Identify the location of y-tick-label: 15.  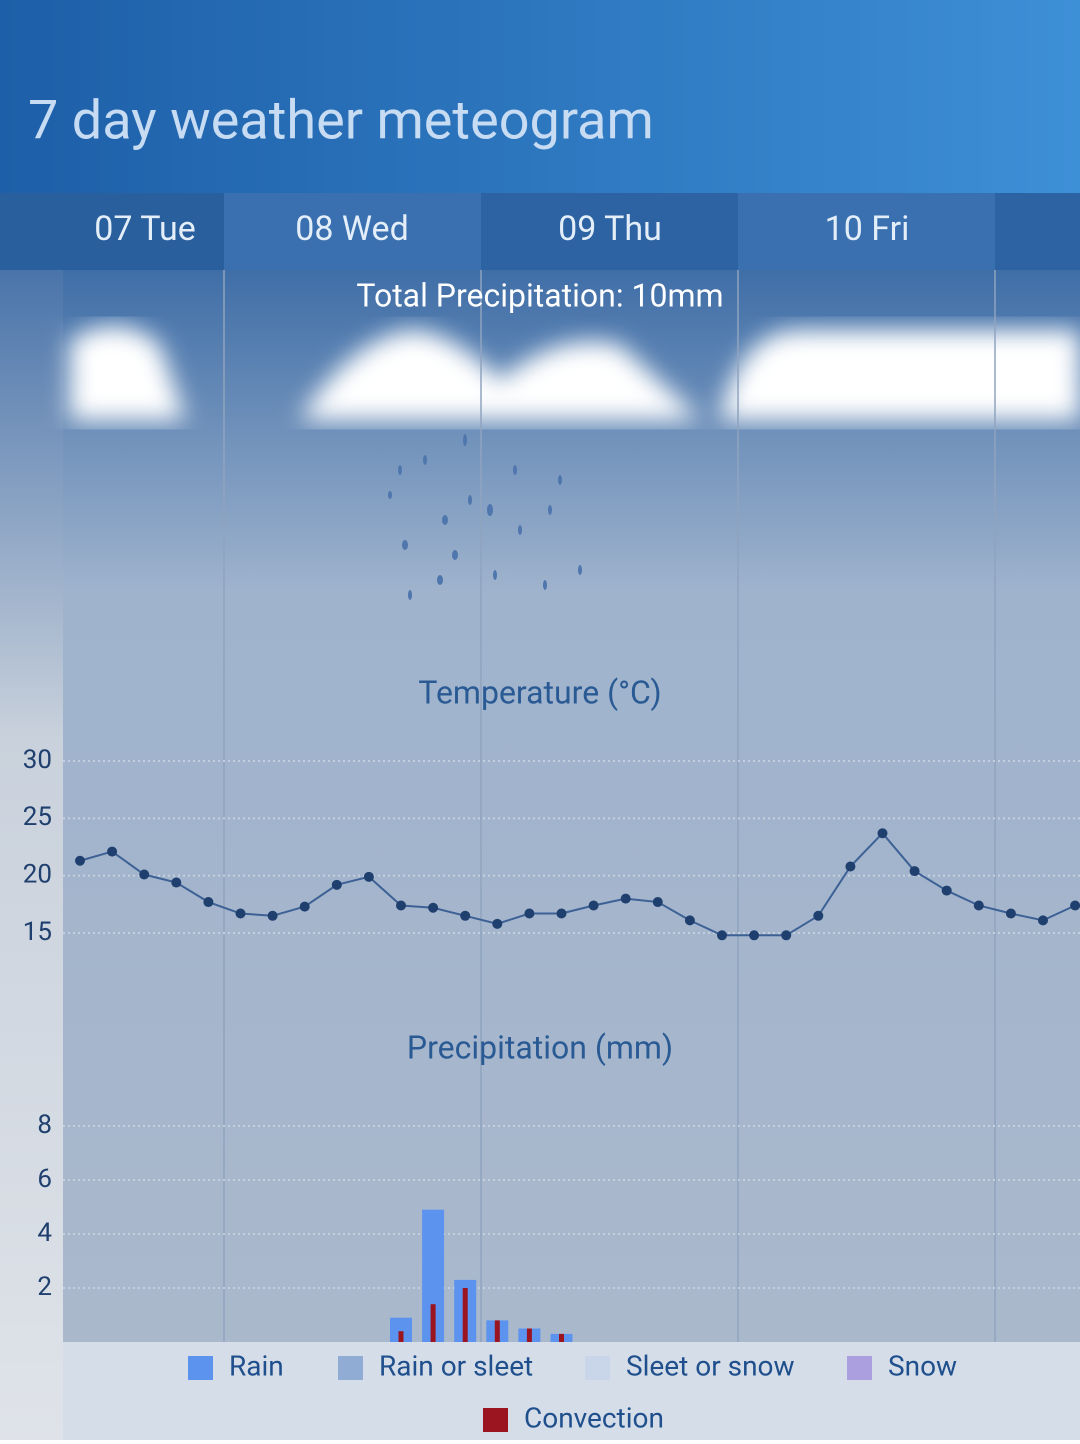
(37, 932).